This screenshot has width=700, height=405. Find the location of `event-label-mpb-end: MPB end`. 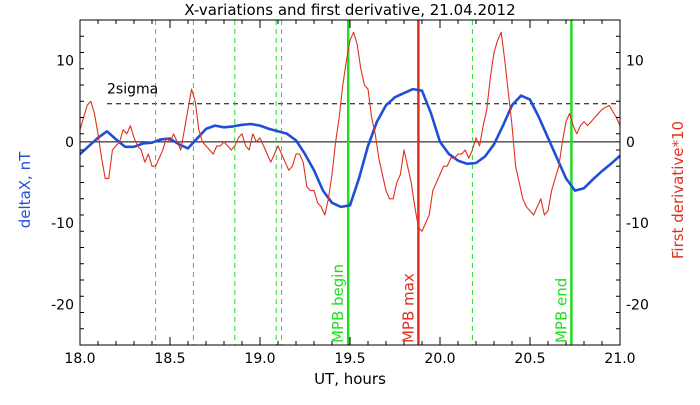

event-label-mpb-end: MPB end is located at coordinates (561, 310).